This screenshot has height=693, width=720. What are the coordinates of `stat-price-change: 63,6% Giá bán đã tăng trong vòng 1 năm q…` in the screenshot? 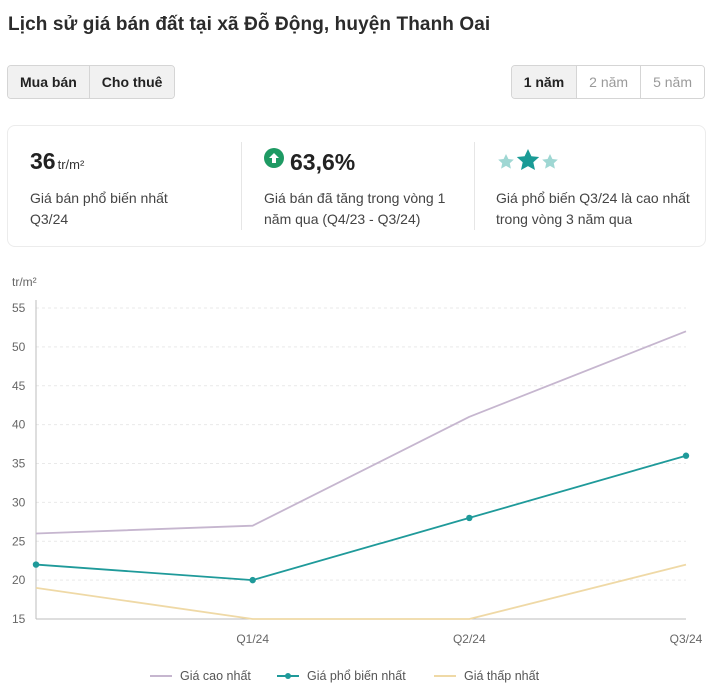 It's located at (371, 186).